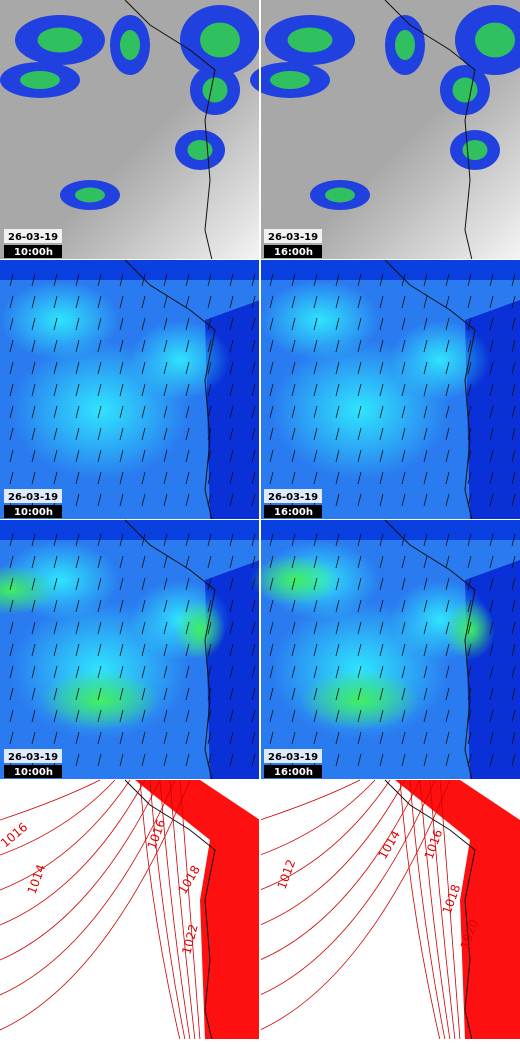  I want to click on coastline, so click(170, 130).